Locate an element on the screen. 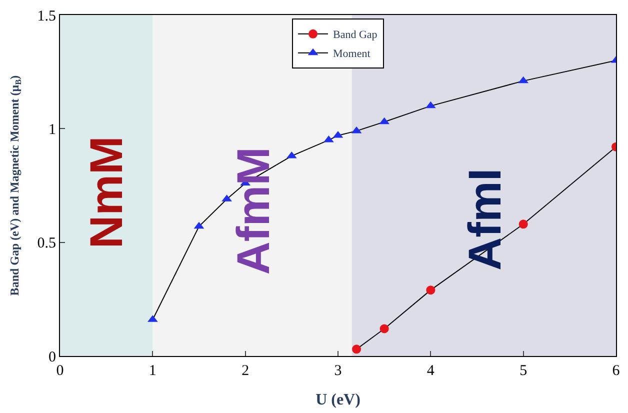 The width and height of the screenshot is (628, 413). x-tick-label: 3 is located at coordinates (338, 371).